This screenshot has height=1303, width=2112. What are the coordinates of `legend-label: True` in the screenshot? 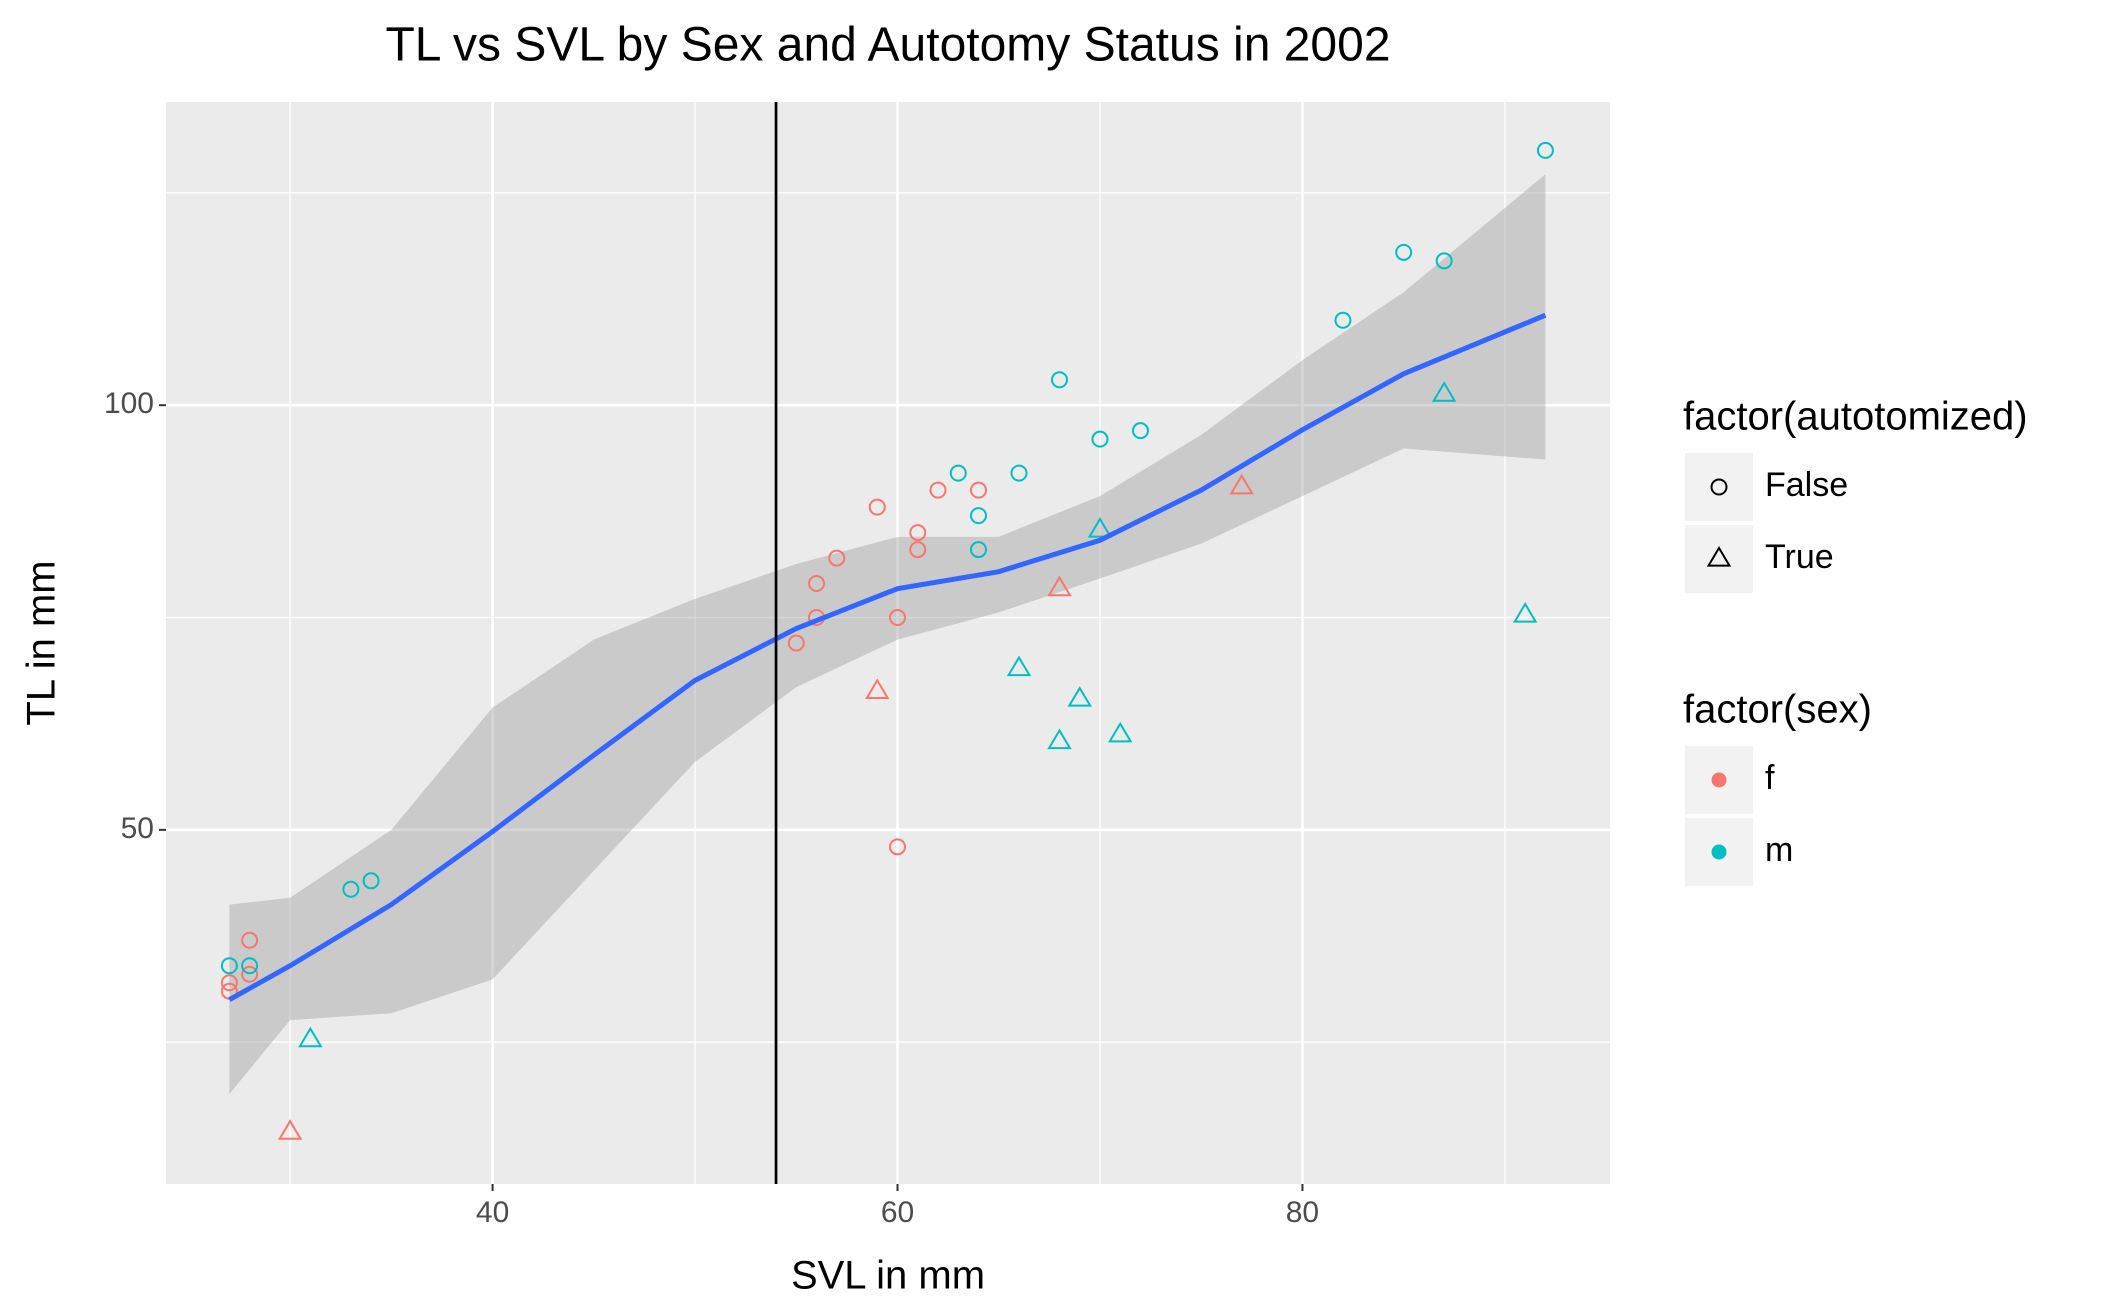 It's located at (1799, 557).